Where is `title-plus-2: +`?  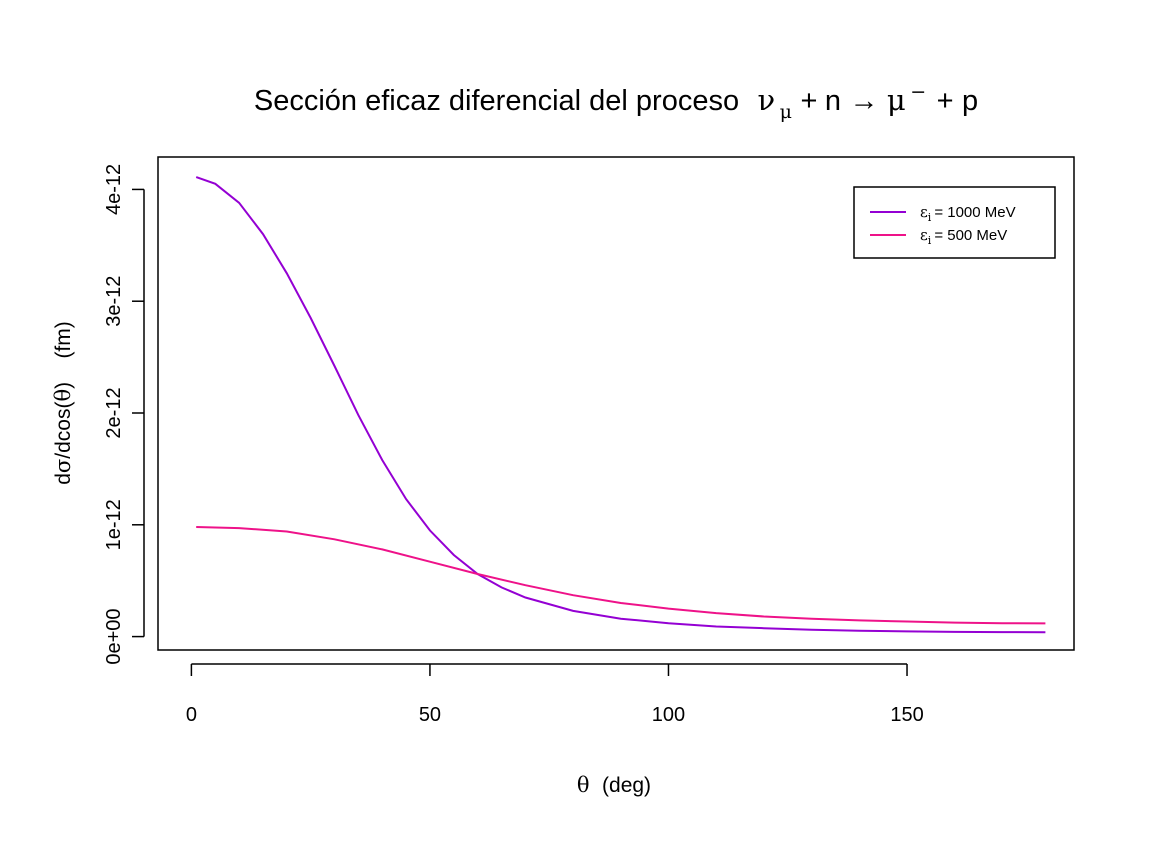 title-plus-2: + is located at coordinates (945, 101).